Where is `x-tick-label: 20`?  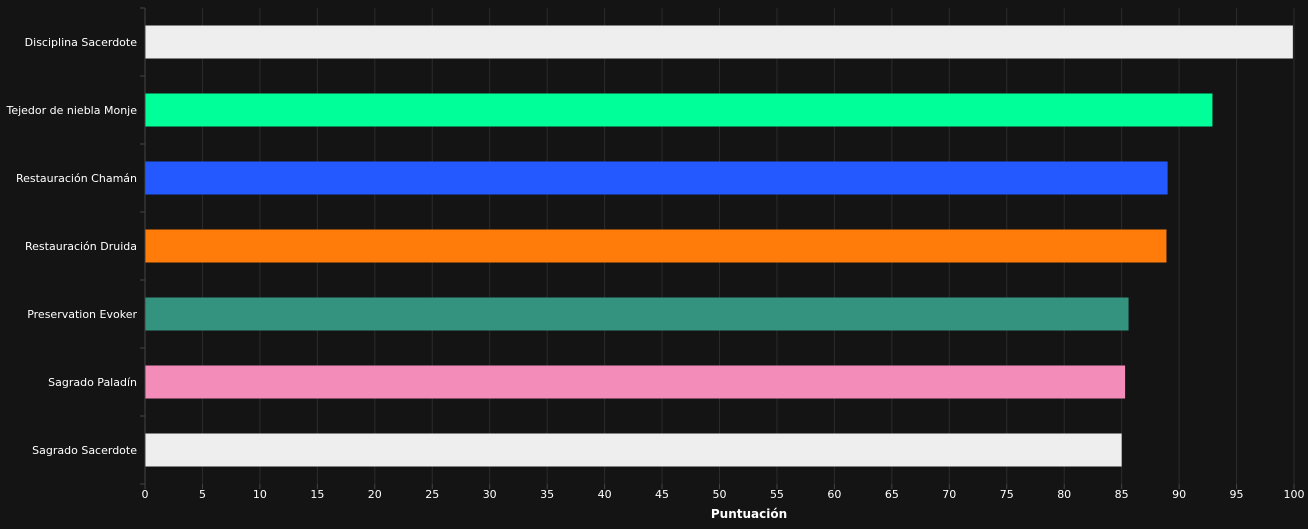 x-tick-label: 20 is located at coordinates (375, 494).